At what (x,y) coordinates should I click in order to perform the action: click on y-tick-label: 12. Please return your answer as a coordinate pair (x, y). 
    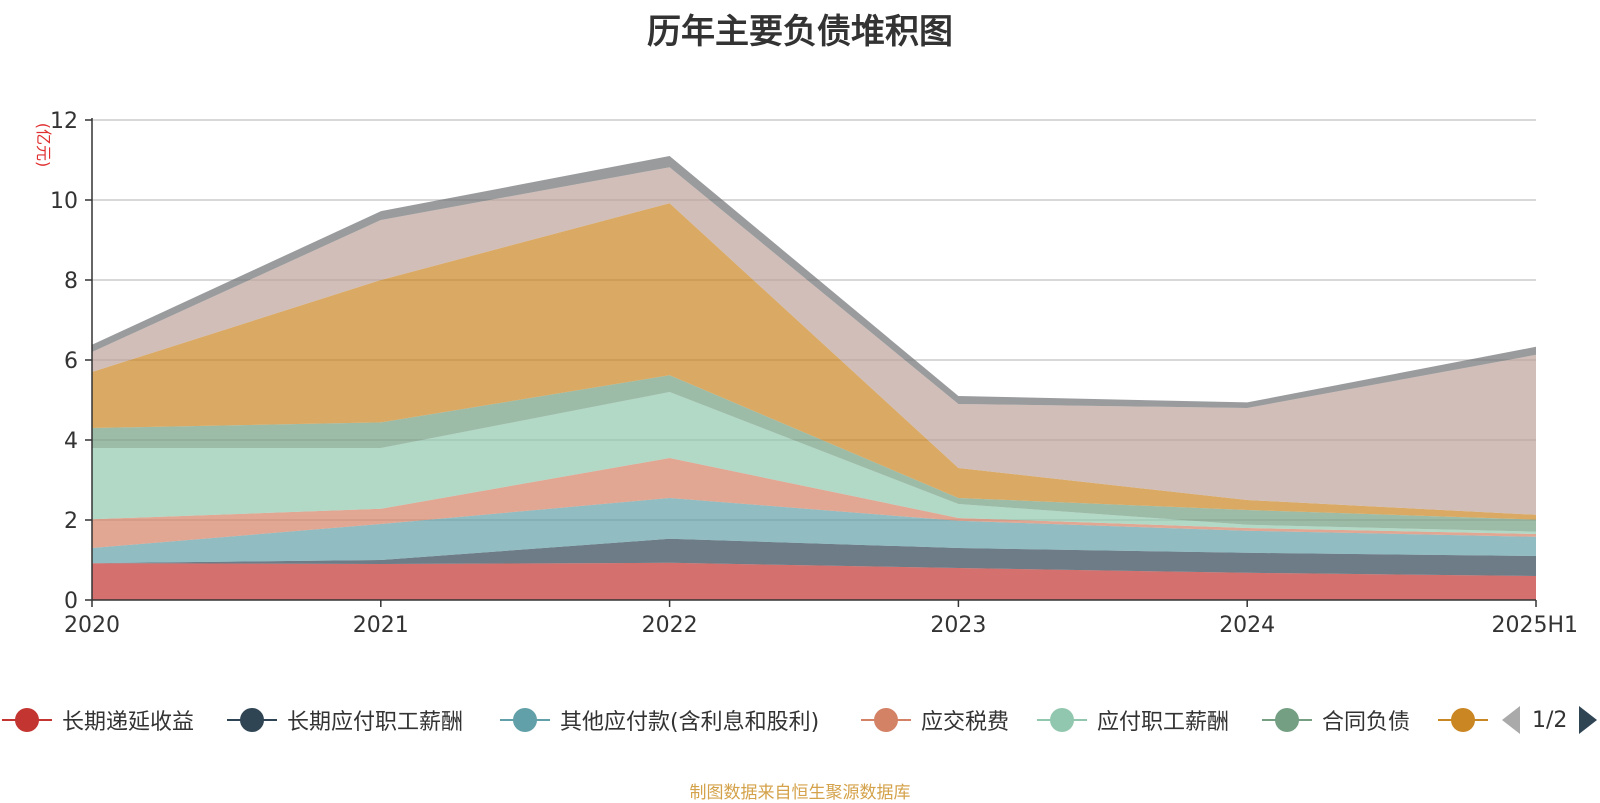
    Looking at the image, I should click on (64, 121).